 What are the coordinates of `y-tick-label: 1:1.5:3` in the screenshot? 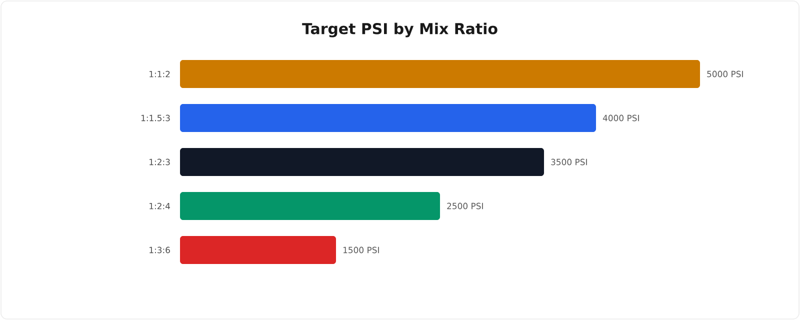 It's located at (155, 118).